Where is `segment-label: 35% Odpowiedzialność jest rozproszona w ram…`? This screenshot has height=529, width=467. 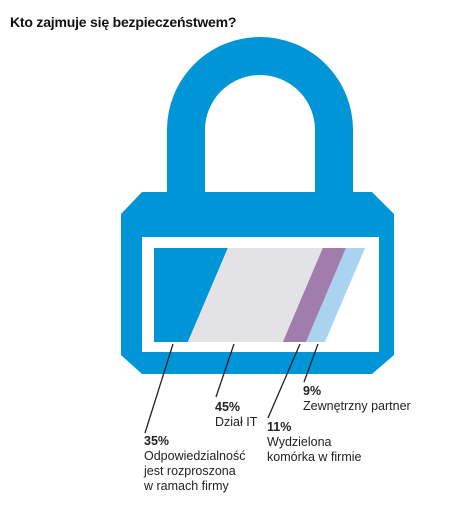 segment-label: 35% Odpowiedzialność jest rozproszona w ram… is located at coordinates (194, 464).